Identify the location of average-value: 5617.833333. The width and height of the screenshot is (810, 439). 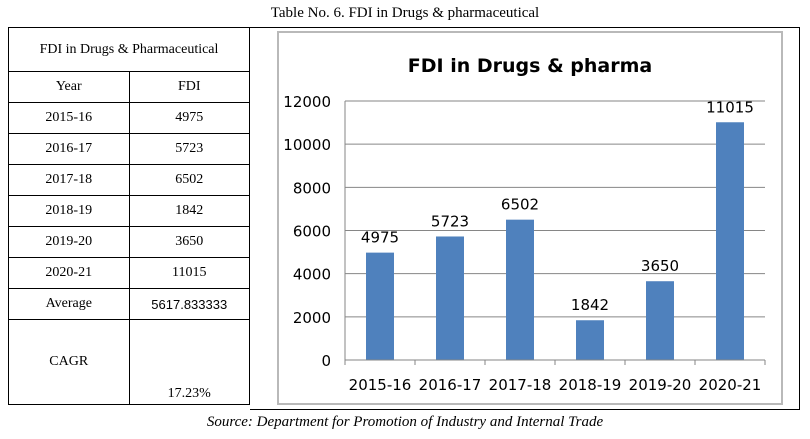
(189, 304).